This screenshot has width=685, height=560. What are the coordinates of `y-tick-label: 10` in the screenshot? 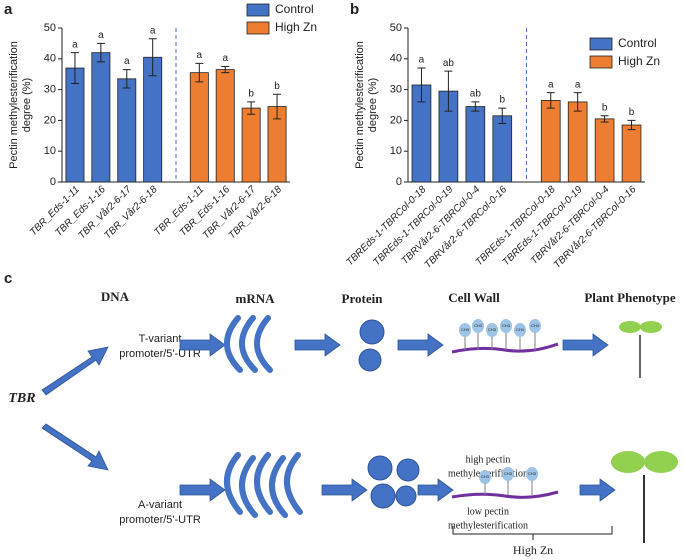 It's located at (50, 151).